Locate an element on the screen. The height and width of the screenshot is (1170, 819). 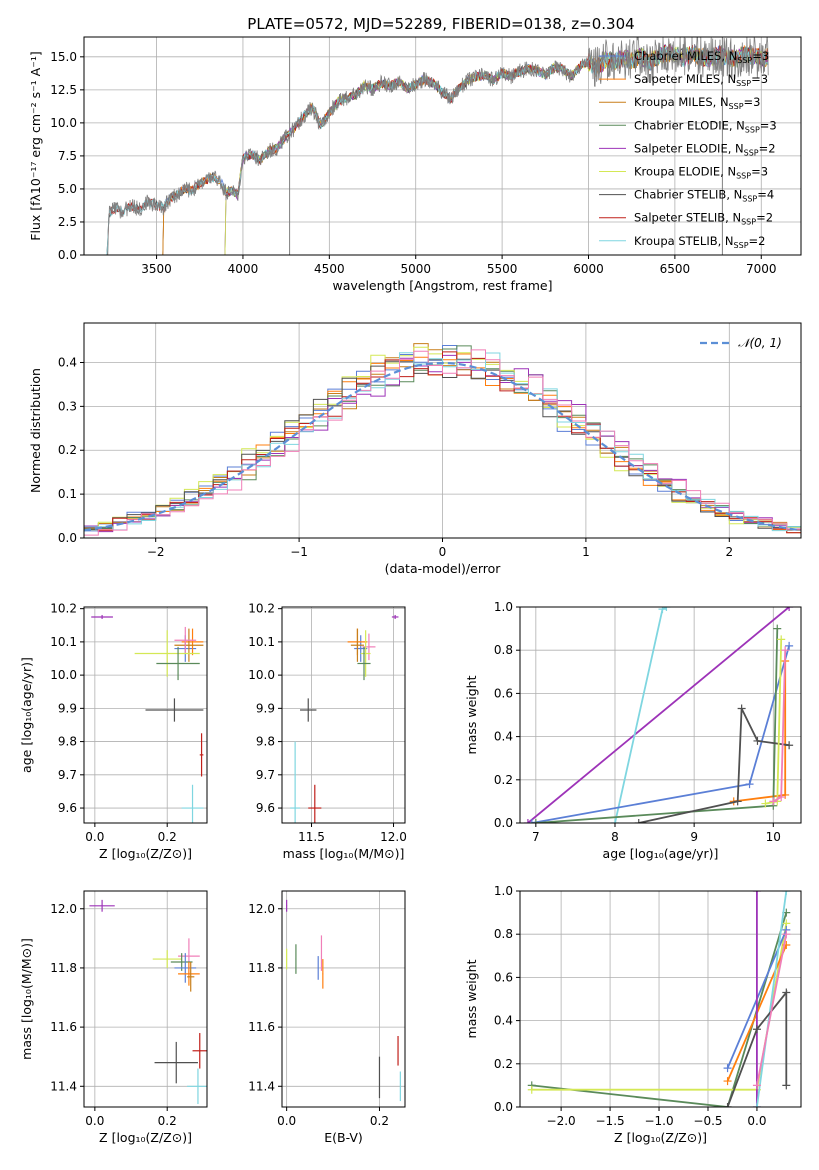
y-tick-label: 7.5 is located at coordinates (67, 156).